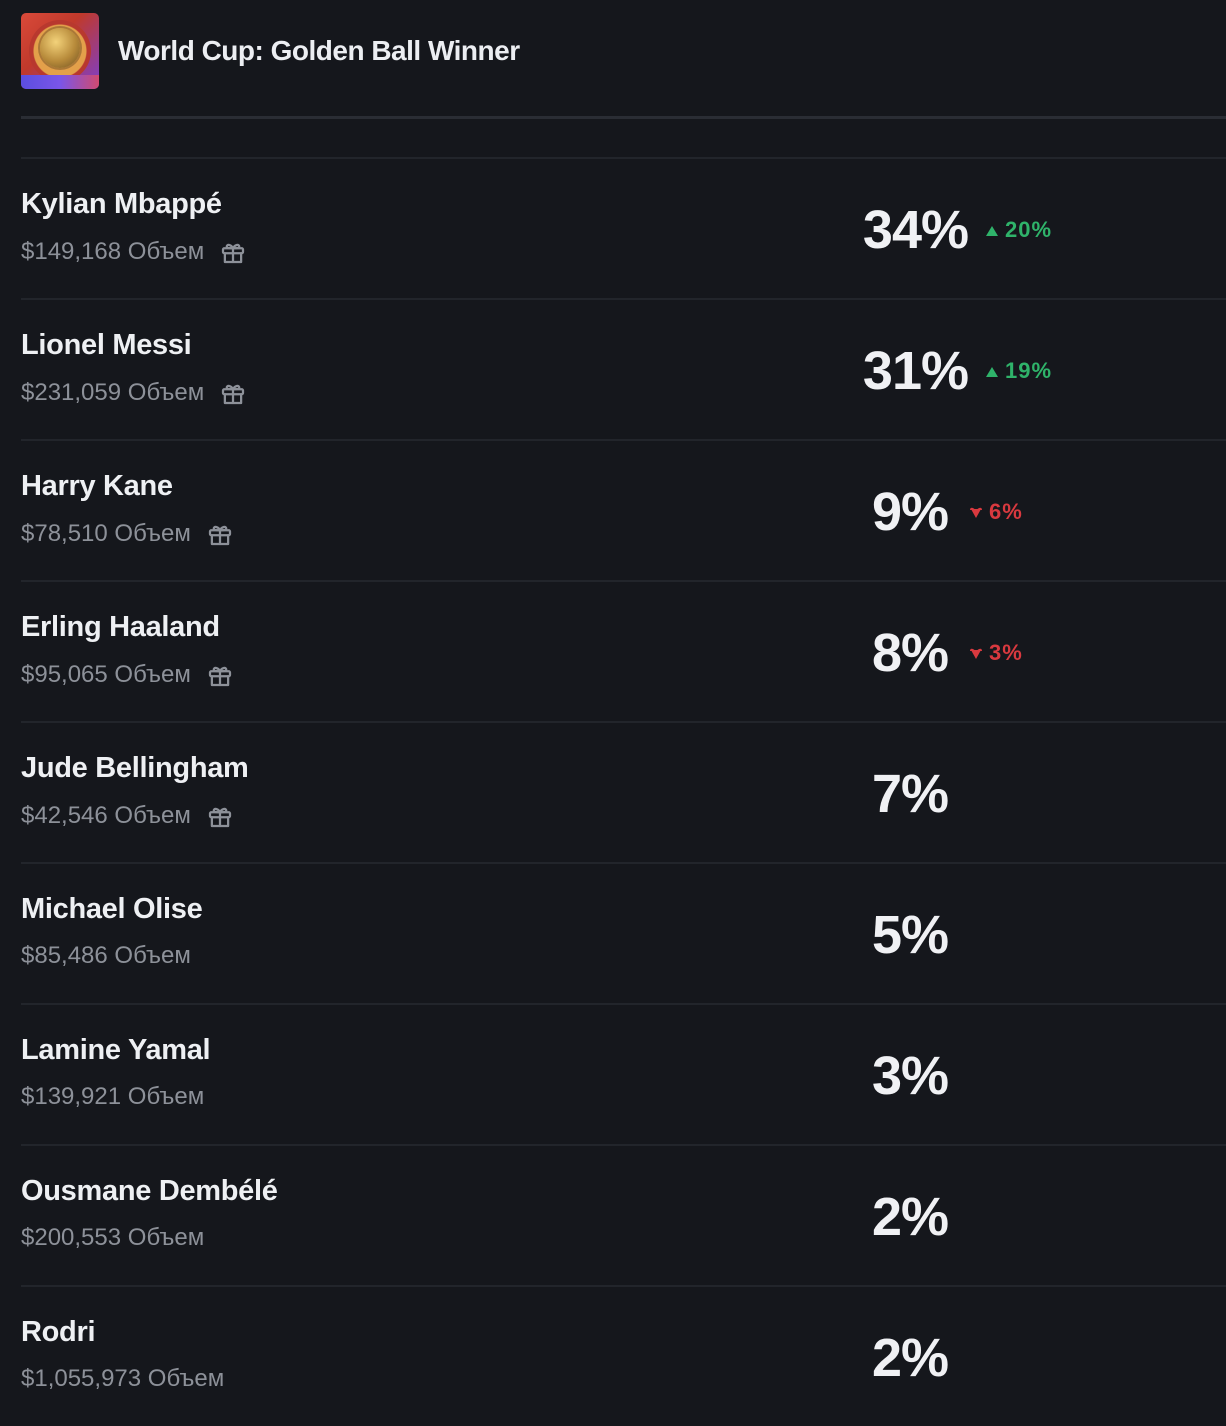 The height and width of the screenshot is (1426, 1226). What do you see at coordinates (97, 486) in the screenshot?
I see `outcome-name: Harry Kane` at bounding box center [97, 486].